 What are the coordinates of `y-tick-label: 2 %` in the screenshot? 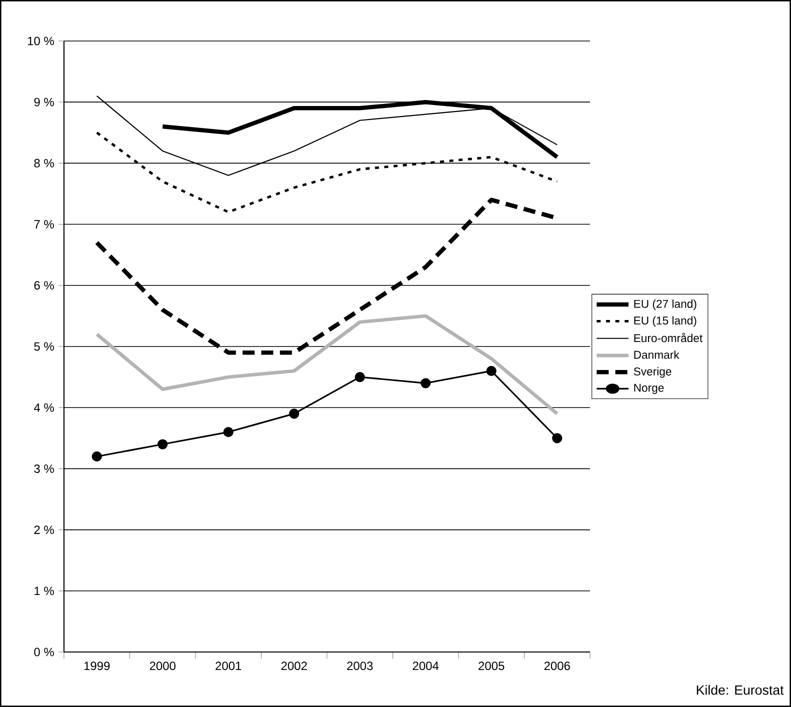 It's located at (44, 530).